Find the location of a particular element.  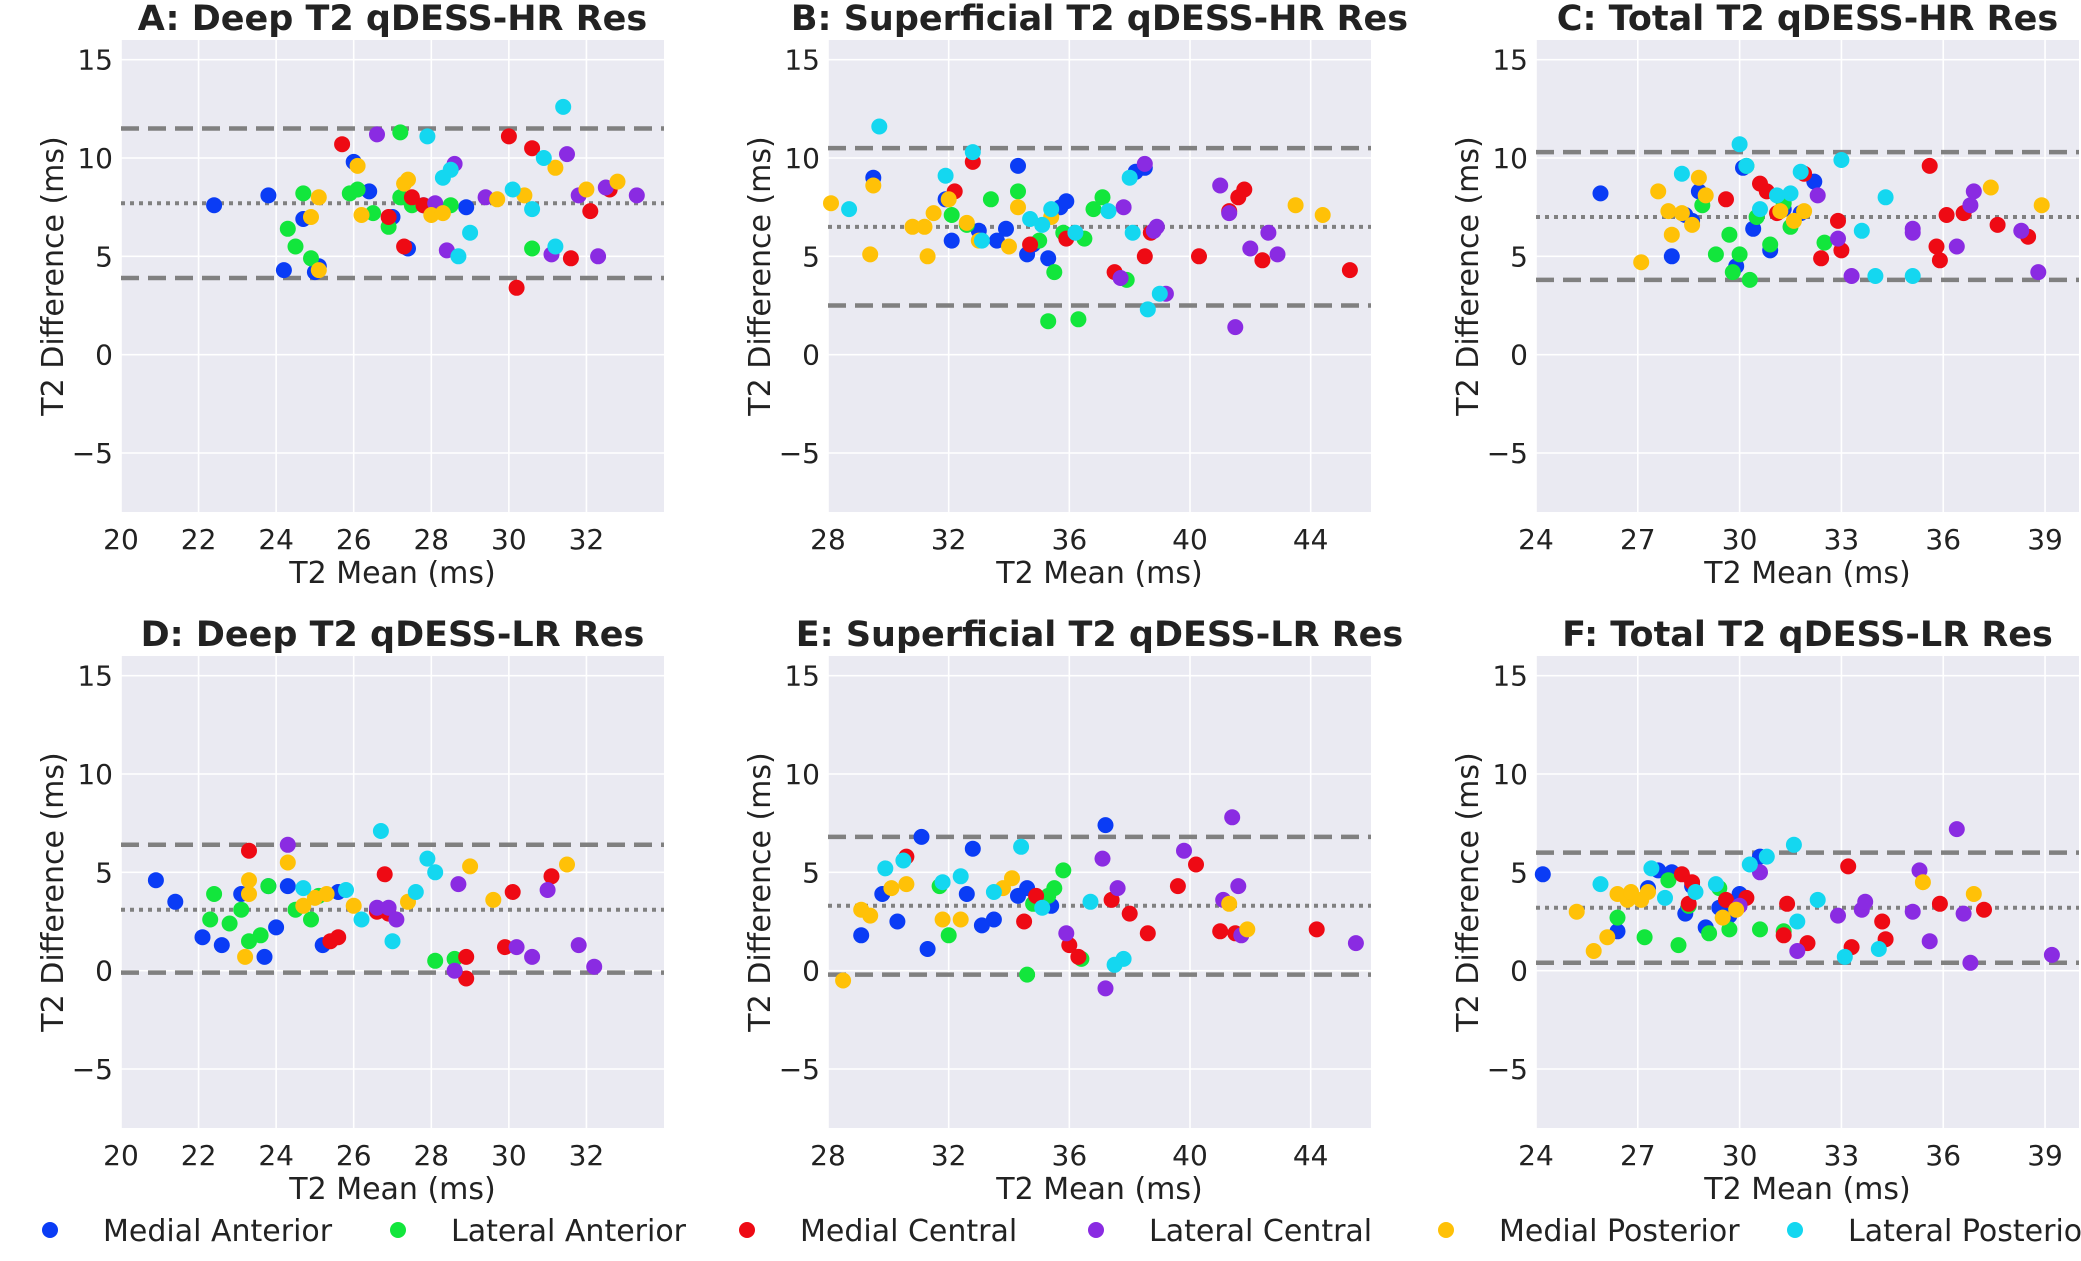

series-lateral-posterior is located at coordinates (1004, 905).